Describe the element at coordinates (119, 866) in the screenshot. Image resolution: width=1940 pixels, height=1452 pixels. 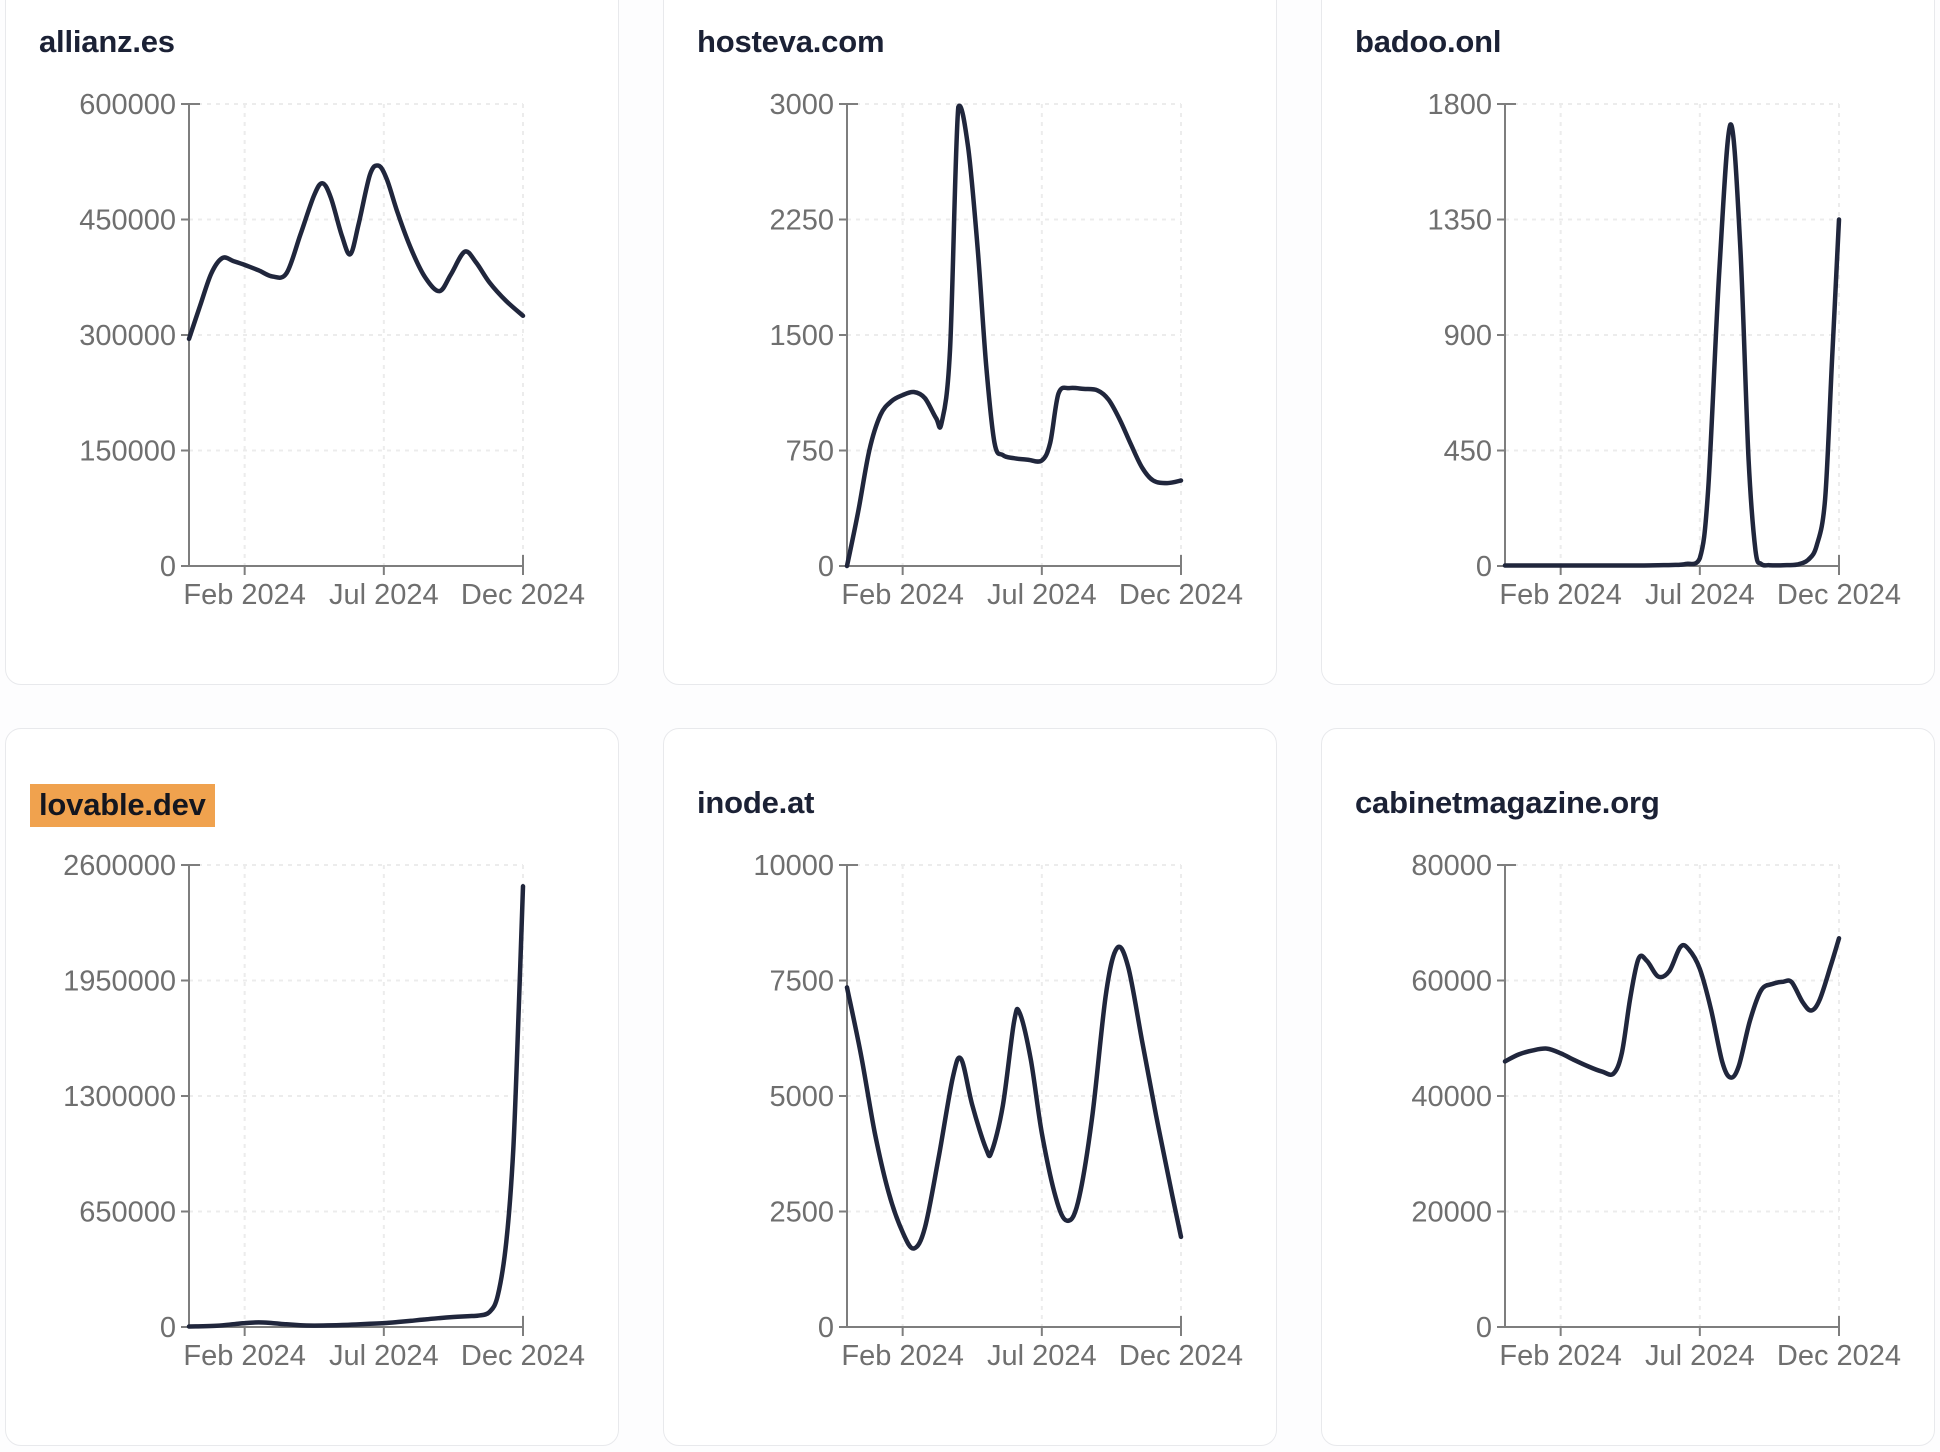
I see `y-tick-label: 2600000` at that location.